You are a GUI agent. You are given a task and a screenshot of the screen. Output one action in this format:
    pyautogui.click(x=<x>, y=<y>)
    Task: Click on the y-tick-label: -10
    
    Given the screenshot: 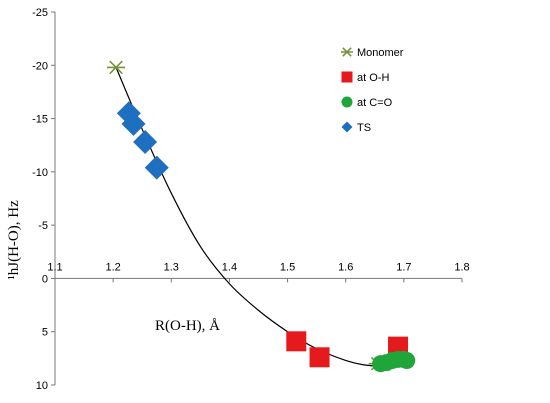 What is the action you would take?
    pyautogui.click(x=40, y=173)
    